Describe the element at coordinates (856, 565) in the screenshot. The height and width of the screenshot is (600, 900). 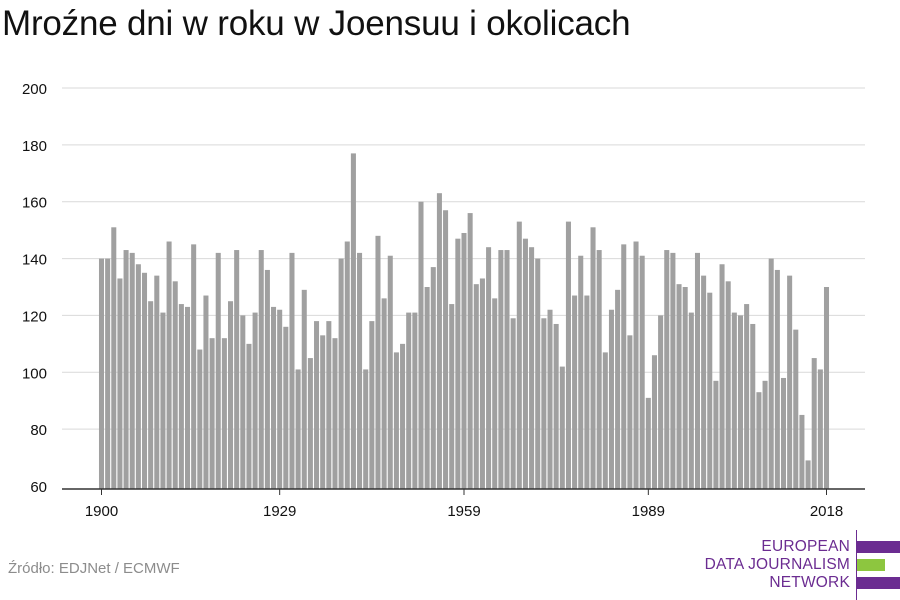
I see `logo-divider` at that location.